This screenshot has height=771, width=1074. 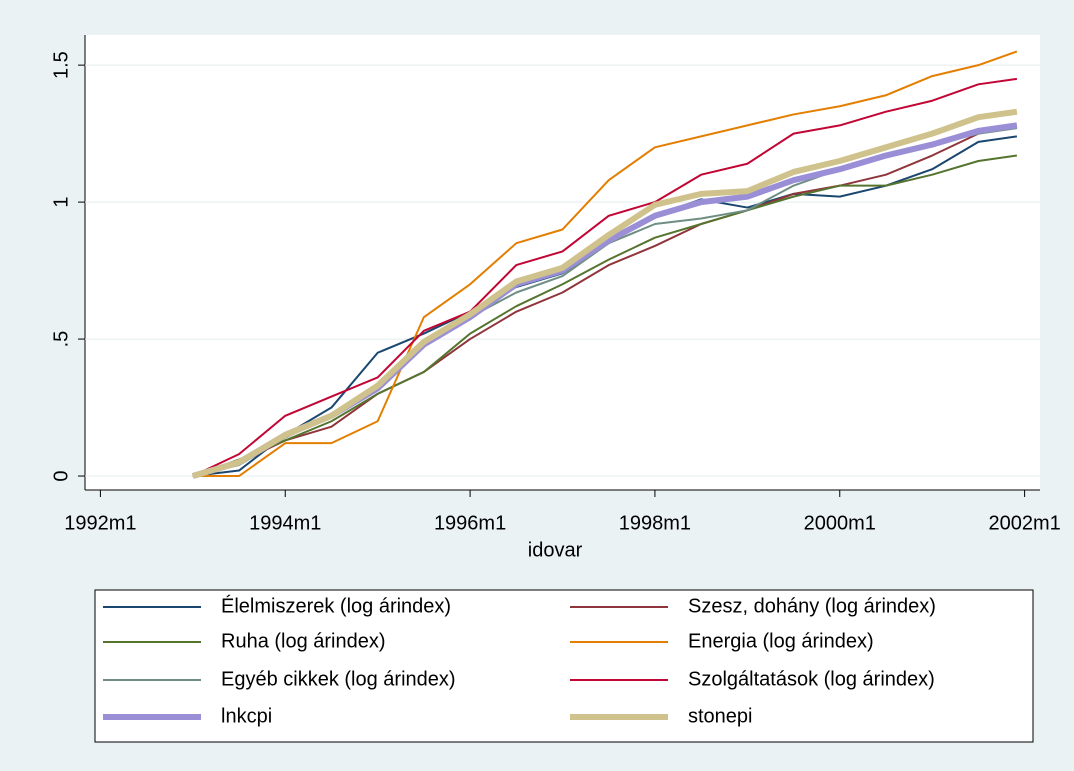 I want to click on legend-label: stonepi, so click(x=720, y=716).